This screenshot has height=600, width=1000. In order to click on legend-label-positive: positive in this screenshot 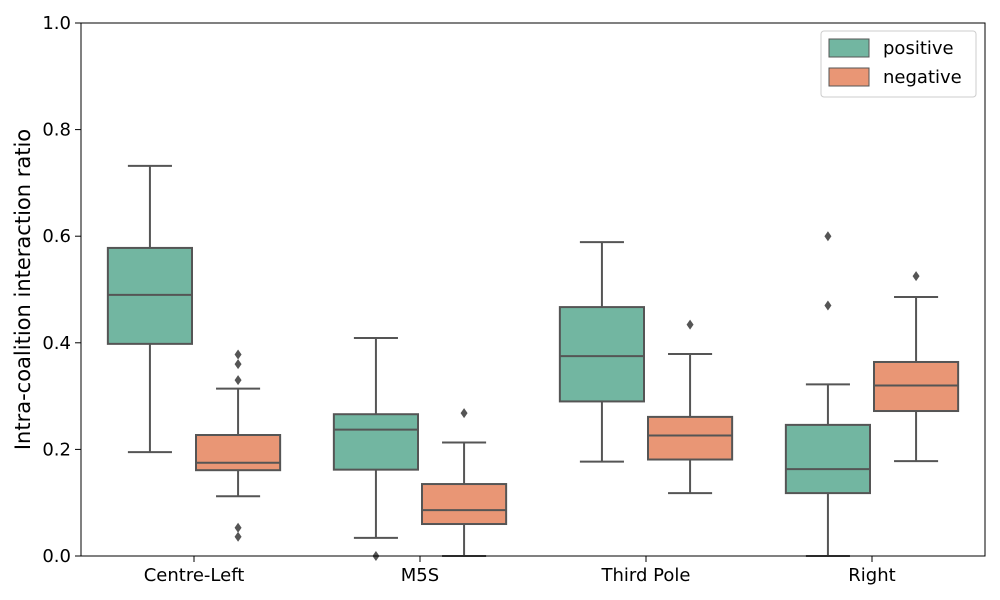, I will do `click(918, 48)`.